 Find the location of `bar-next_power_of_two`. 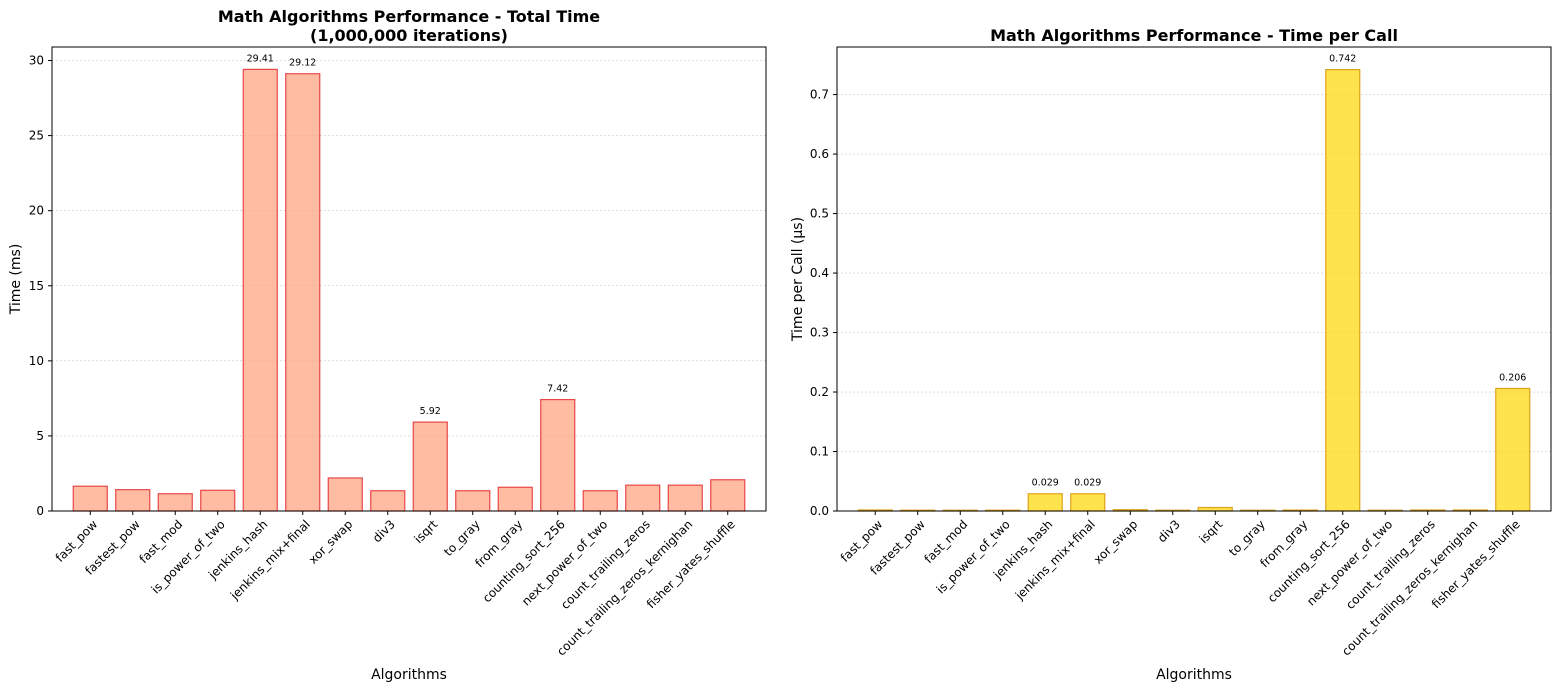

bar-next_power_of_two is located at coordinates (600, 501).